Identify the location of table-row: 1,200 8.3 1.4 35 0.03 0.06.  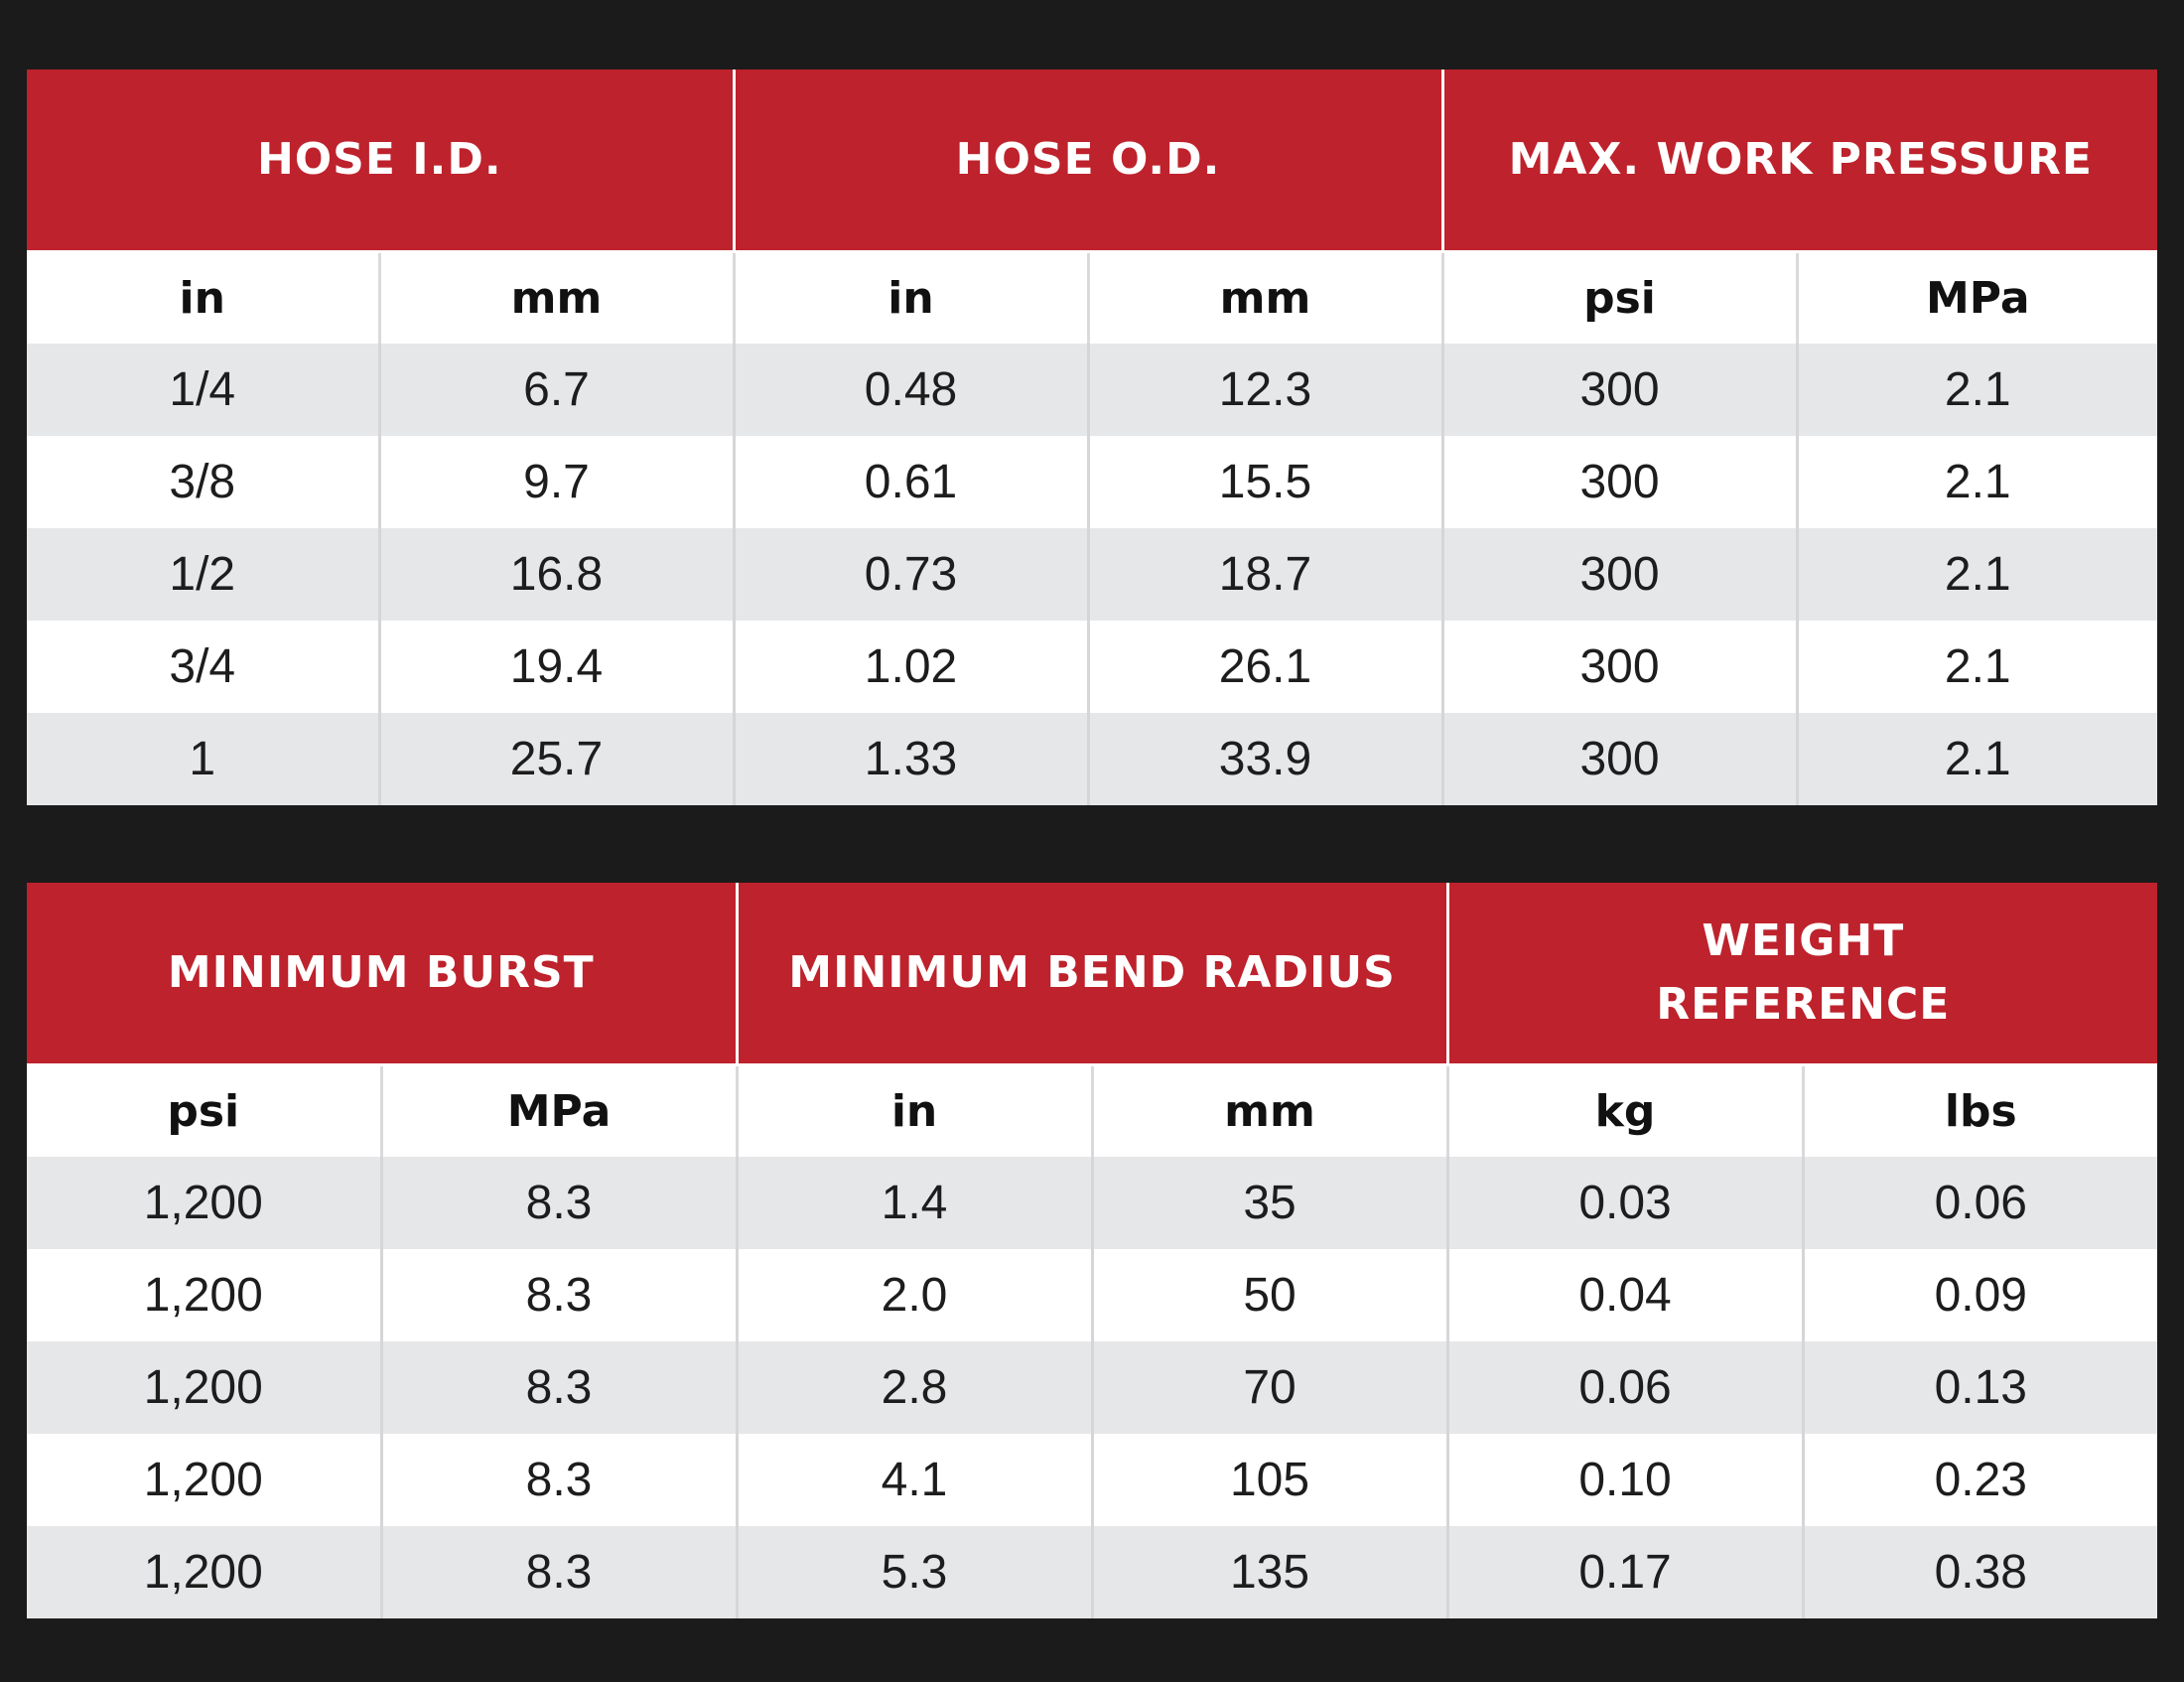
(1092, 1203).